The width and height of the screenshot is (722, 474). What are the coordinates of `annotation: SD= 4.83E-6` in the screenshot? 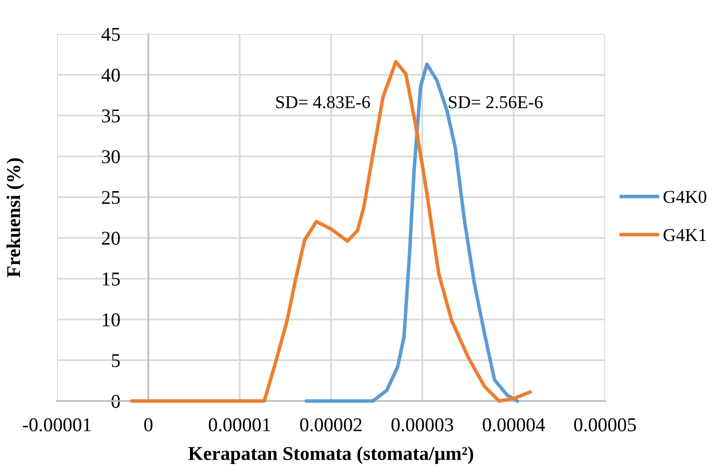 It's located at (323, 102).